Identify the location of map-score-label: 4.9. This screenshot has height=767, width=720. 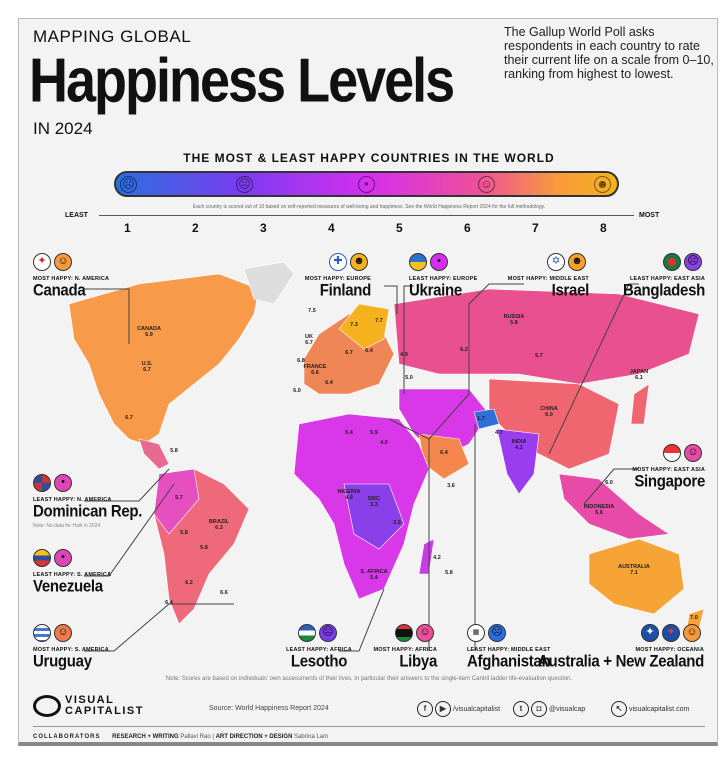
(349, 498).